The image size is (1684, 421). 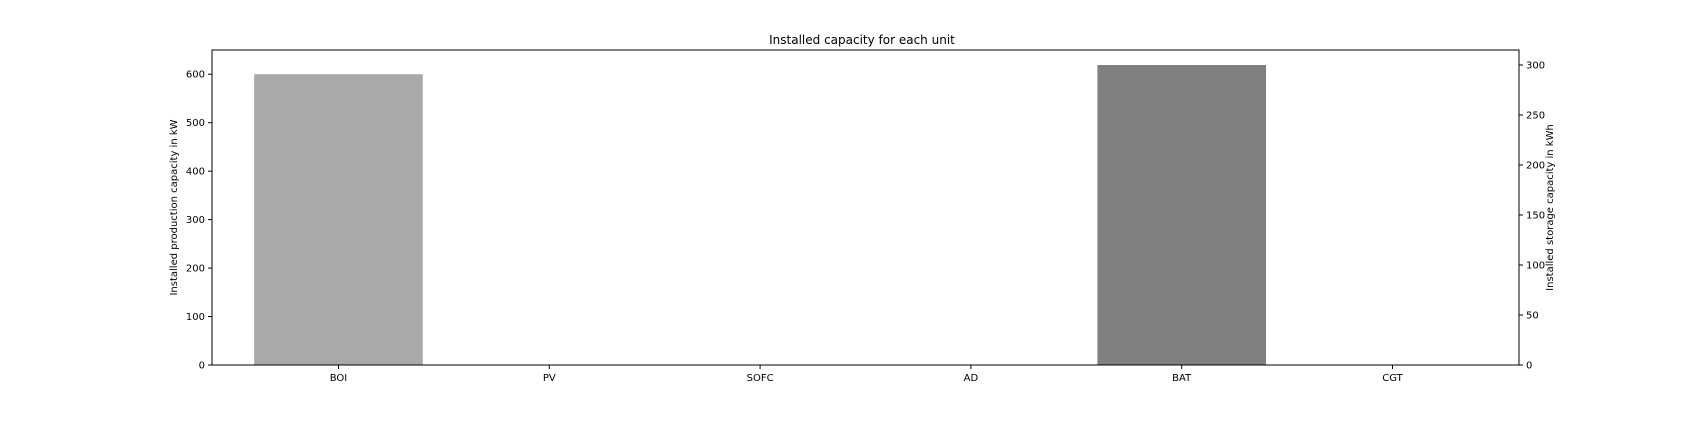 What do you see at coordinates (1182, 215) in the screenshot?
I see `bar-bat` at bounding box center [1182, 215].